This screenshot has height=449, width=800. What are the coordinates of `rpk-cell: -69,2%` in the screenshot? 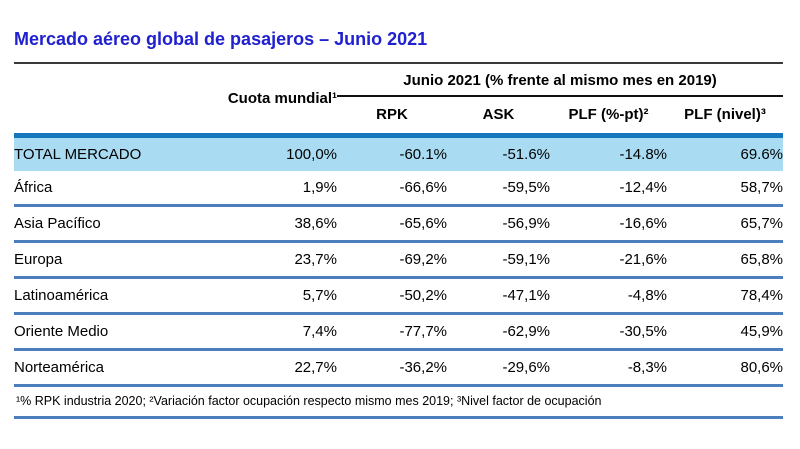 It's located at (423, 259).